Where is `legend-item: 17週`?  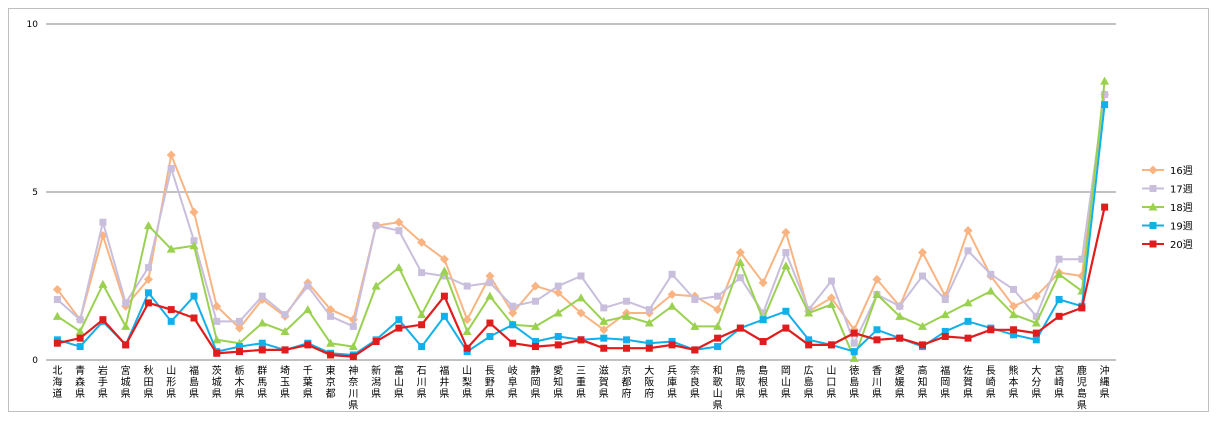 legend-item: 17週 is located at coordinates (1167, 190).